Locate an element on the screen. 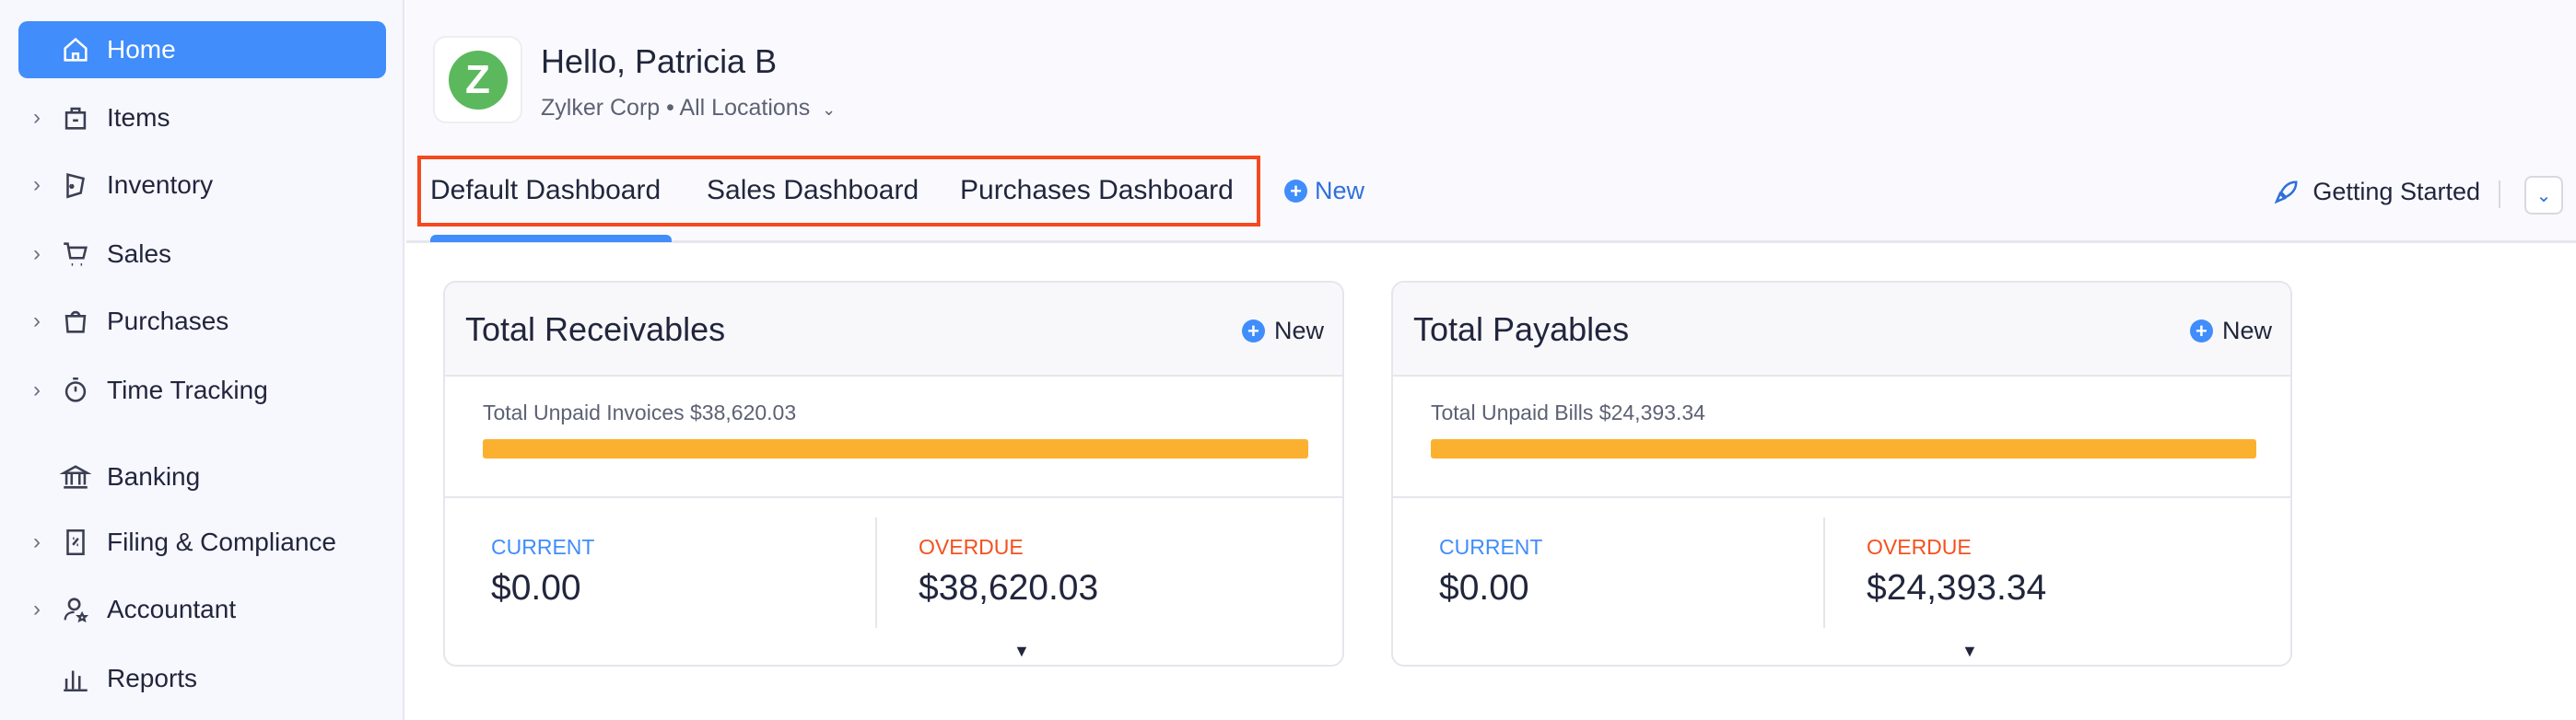  sidebar-item-sales: › Sales is located at coordinates (202, 254).